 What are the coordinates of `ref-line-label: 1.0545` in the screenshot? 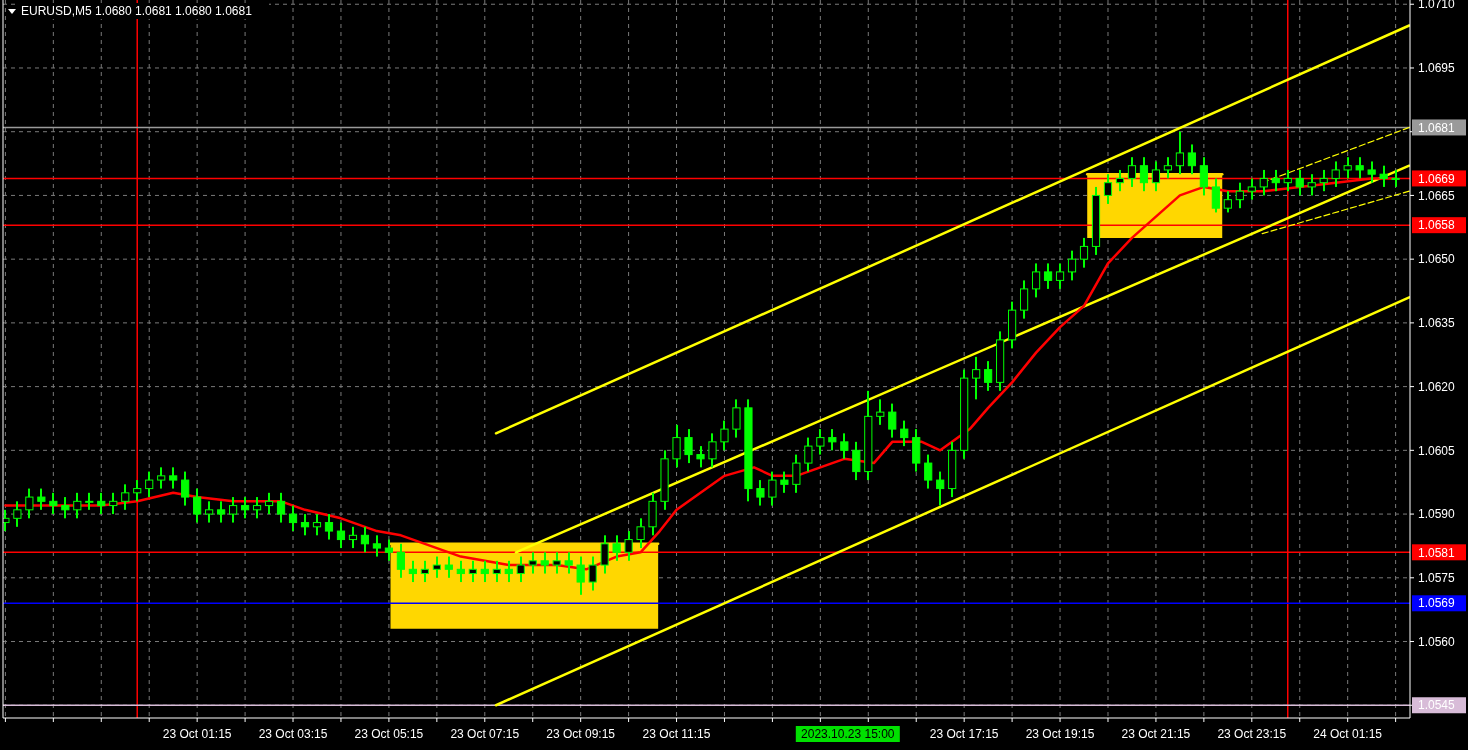 It's located at (1437, 705).